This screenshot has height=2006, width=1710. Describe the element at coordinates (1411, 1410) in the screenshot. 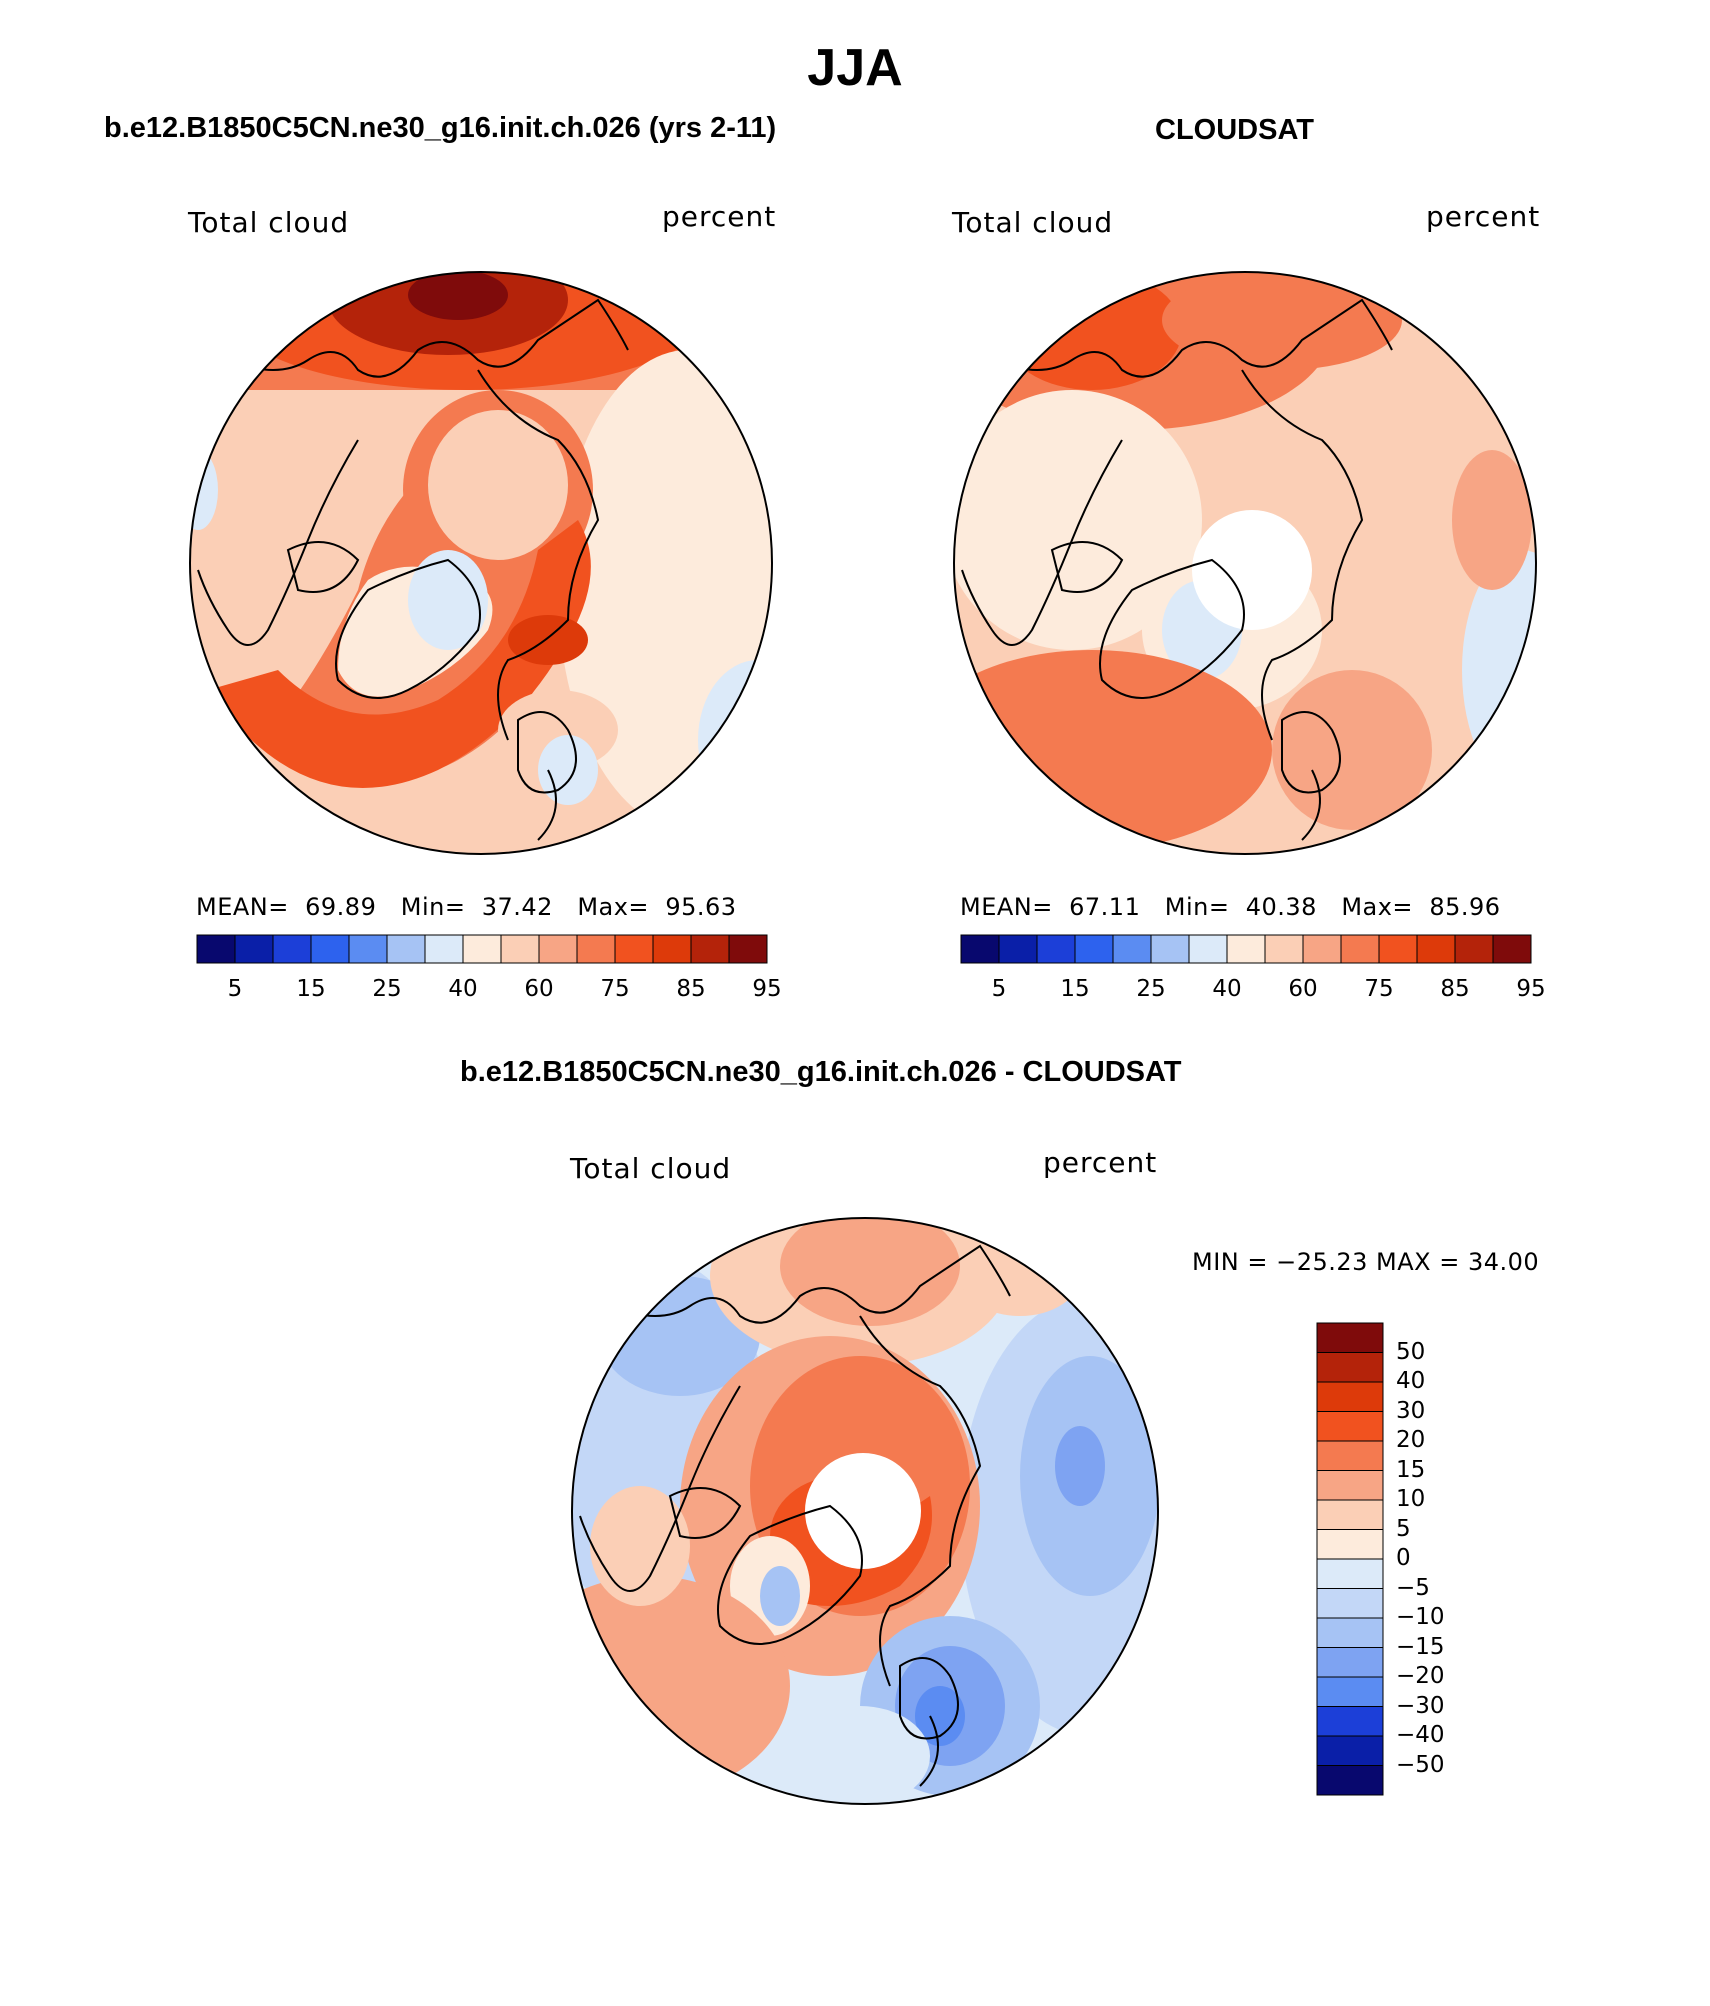

I see `colorbar-level-label: 30` at that location.